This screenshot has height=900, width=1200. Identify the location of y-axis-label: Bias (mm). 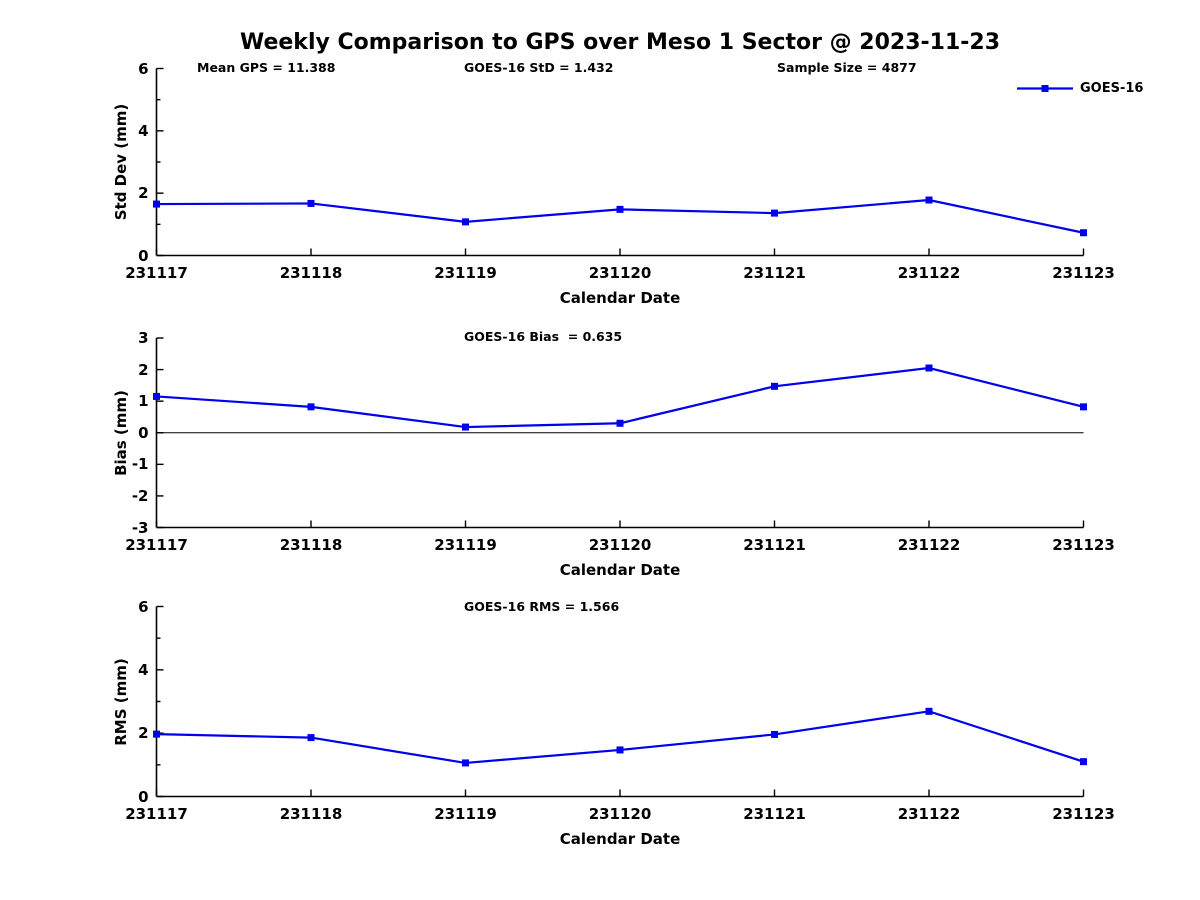
(121, 432).